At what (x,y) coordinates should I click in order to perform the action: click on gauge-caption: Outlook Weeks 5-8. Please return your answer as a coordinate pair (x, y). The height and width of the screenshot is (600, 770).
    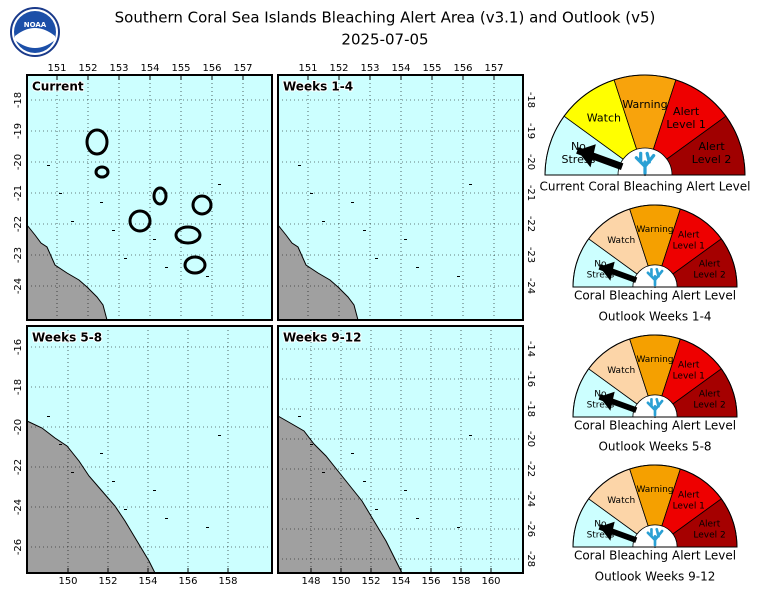
    Looking at the image, I should click on (654, 447).